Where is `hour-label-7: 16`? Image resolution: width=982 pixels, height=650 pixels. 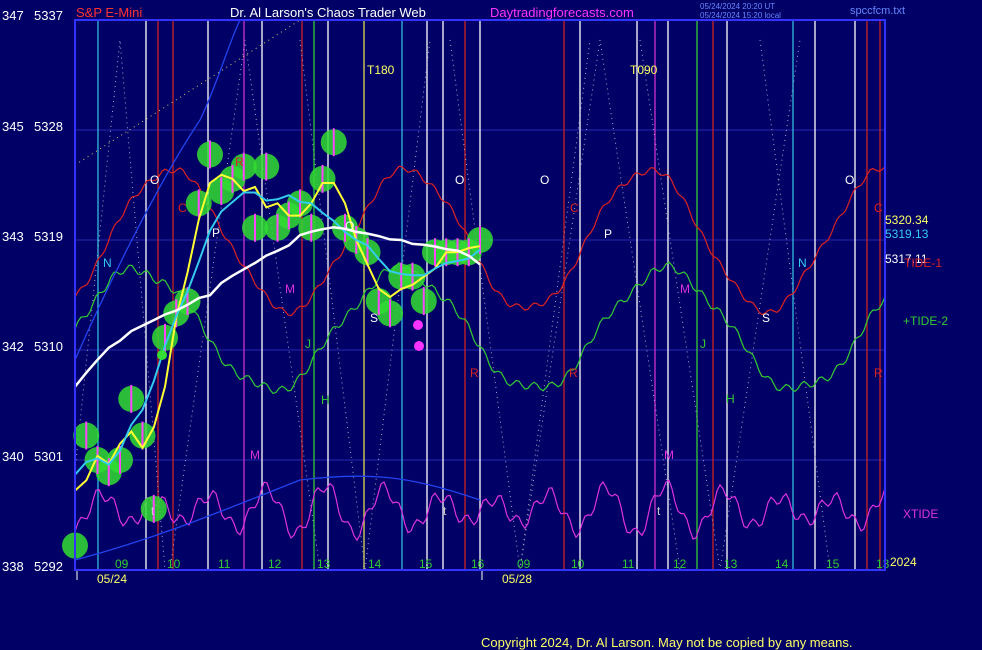 hour-label-7: 16 is located at coordinates (478, 564).